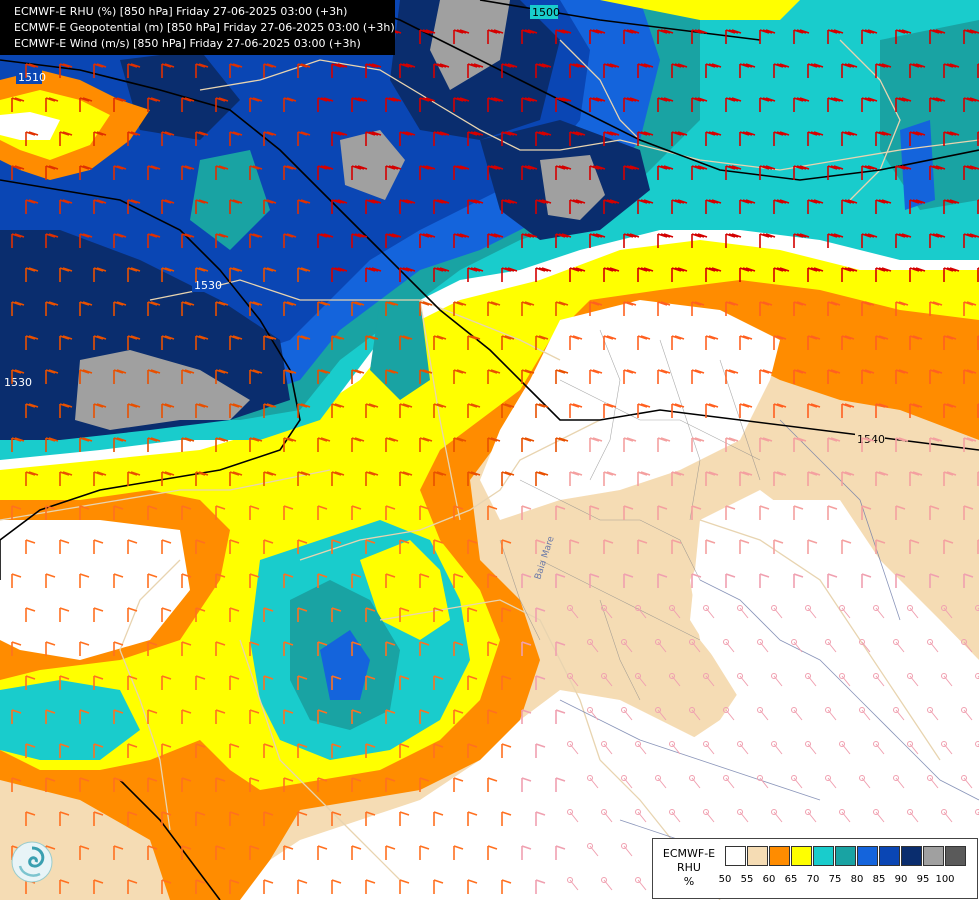 The width and height of the screenshot is (979, 900). I want to click on legend-ticks: 50 55 60 65 70 75 80 85 90 95 100, so click(848, 881).